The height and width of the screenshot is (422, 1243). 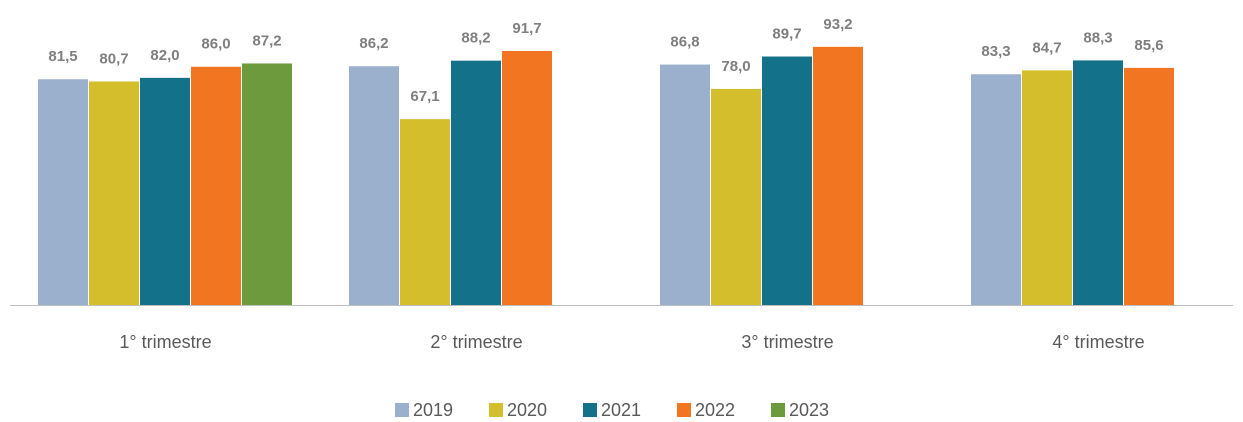 I want to click on data-label: 81,5, so click(x=62, y=56).